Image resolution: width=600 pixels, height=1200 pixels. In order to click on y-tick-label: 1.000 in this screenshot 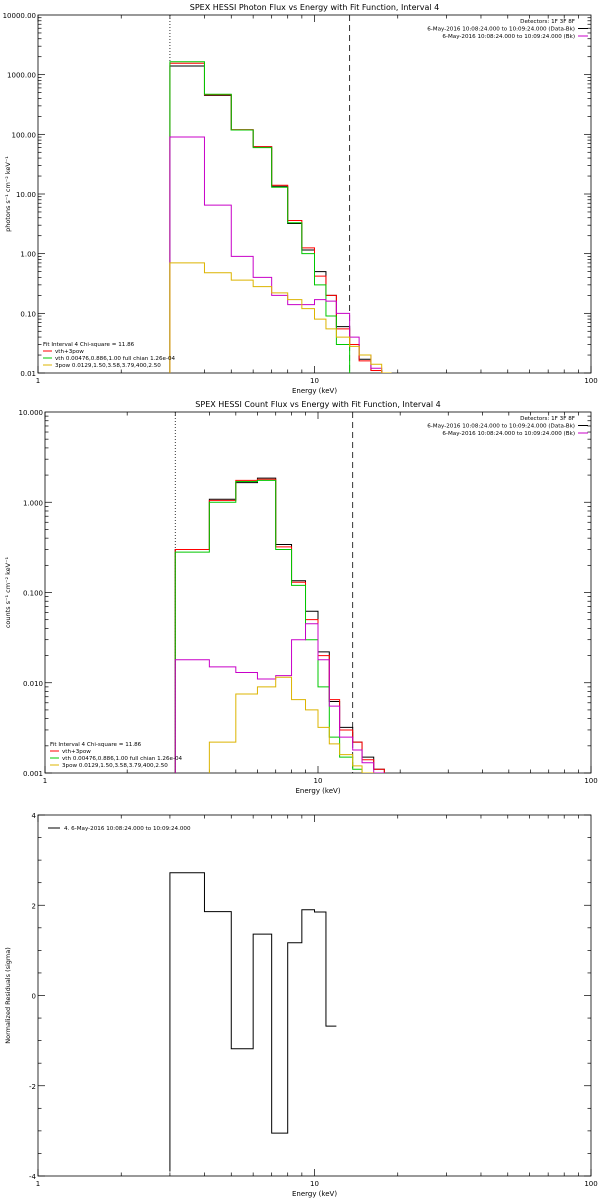, I will do `click(33, 503)`.